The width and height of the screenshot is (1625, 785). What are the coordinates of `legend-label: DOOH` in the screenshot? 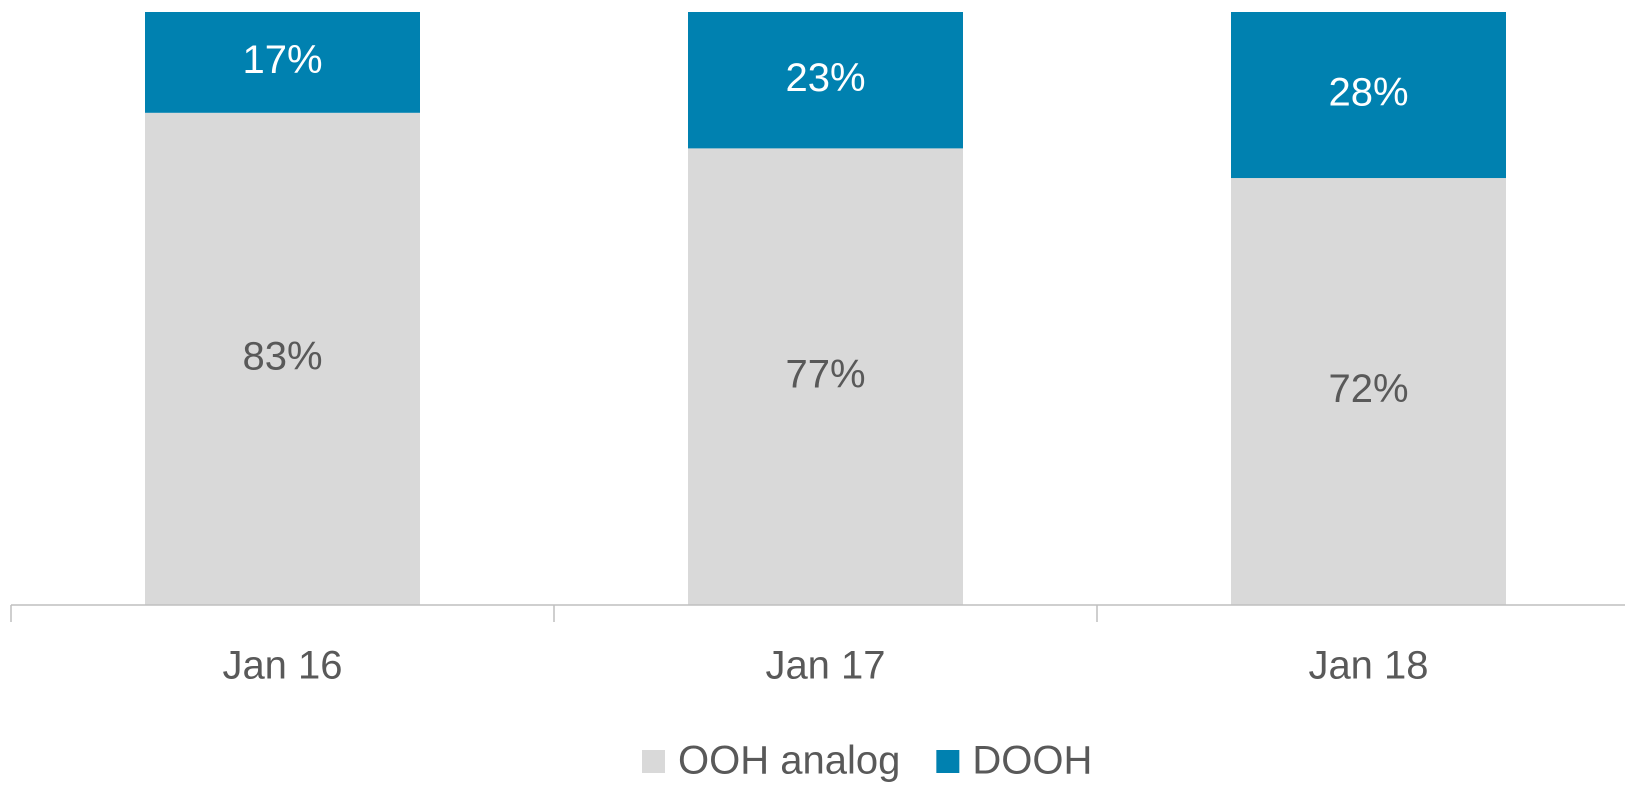 It's located at (1032, 761).